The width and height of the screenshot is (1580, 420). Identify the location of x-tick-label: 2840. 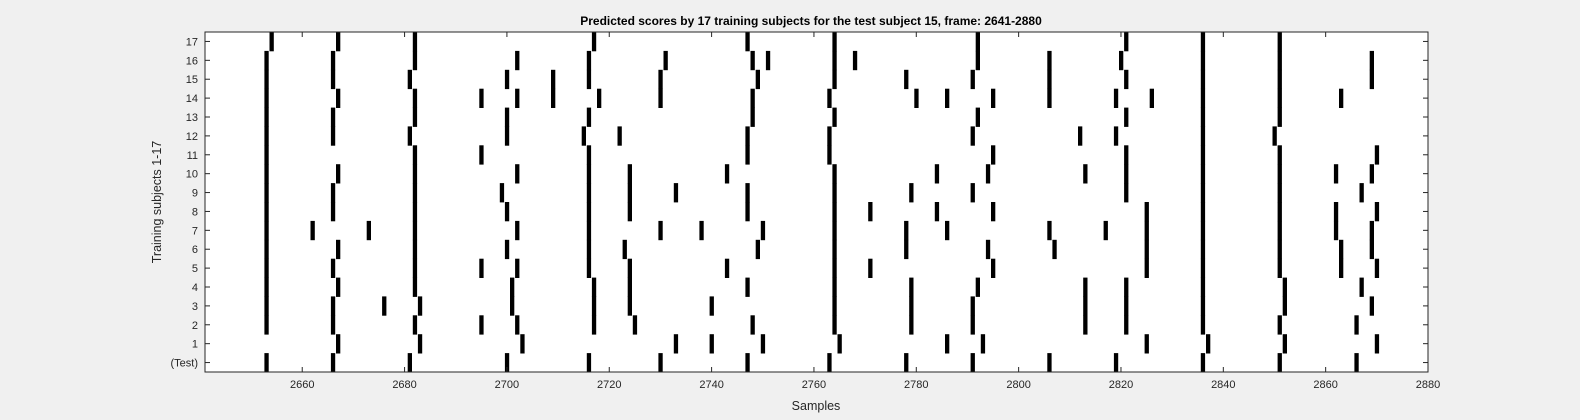
(1223, 385).